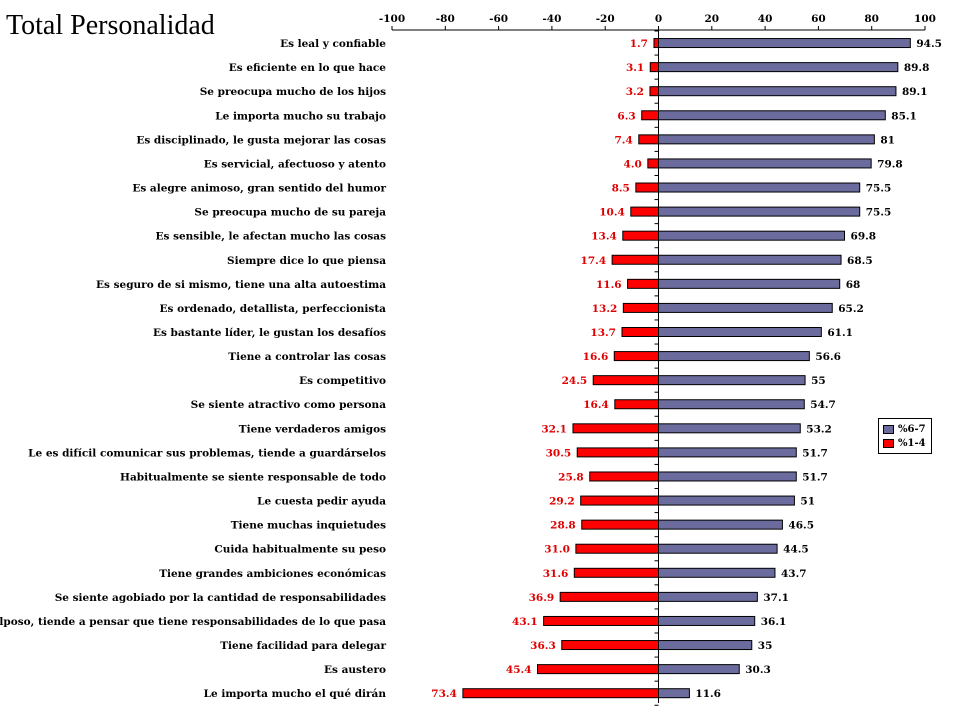  Describe the element at coordinates (551, 19) in the screenshot. I see `x-tick-label: -40` at that location.